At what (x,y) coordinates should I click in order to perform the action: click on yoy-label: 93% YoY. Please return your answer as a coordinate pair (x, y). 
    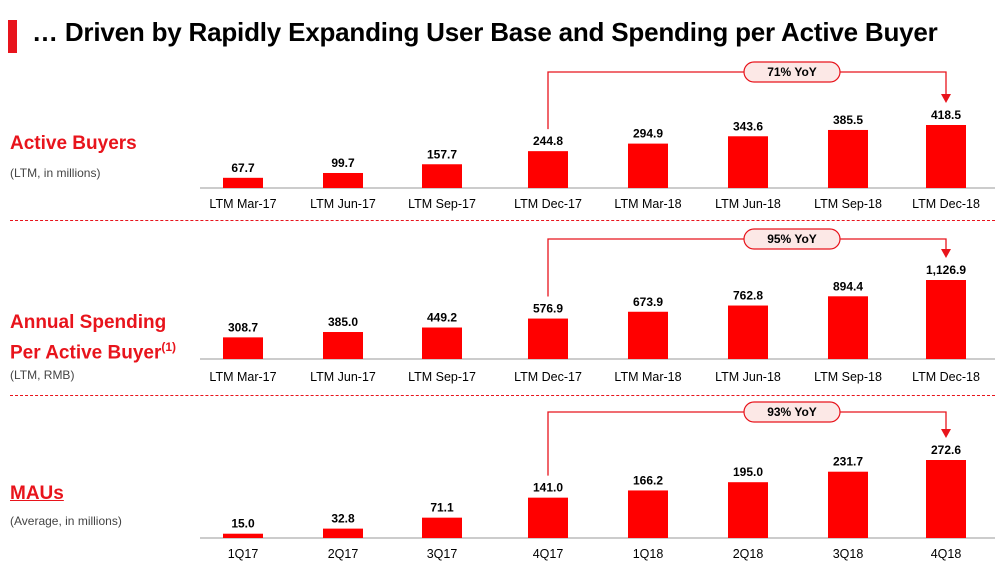
    Looking at the image, I should click on (792, 412).